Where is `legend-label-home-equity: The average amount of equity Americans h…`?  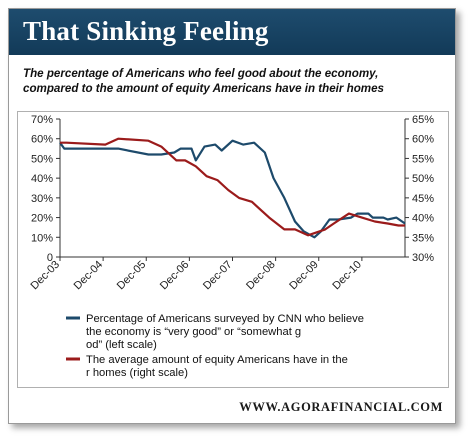
legend-label-home-equity: The average amount of equity Americans h… is located at coordinates (217, 366).